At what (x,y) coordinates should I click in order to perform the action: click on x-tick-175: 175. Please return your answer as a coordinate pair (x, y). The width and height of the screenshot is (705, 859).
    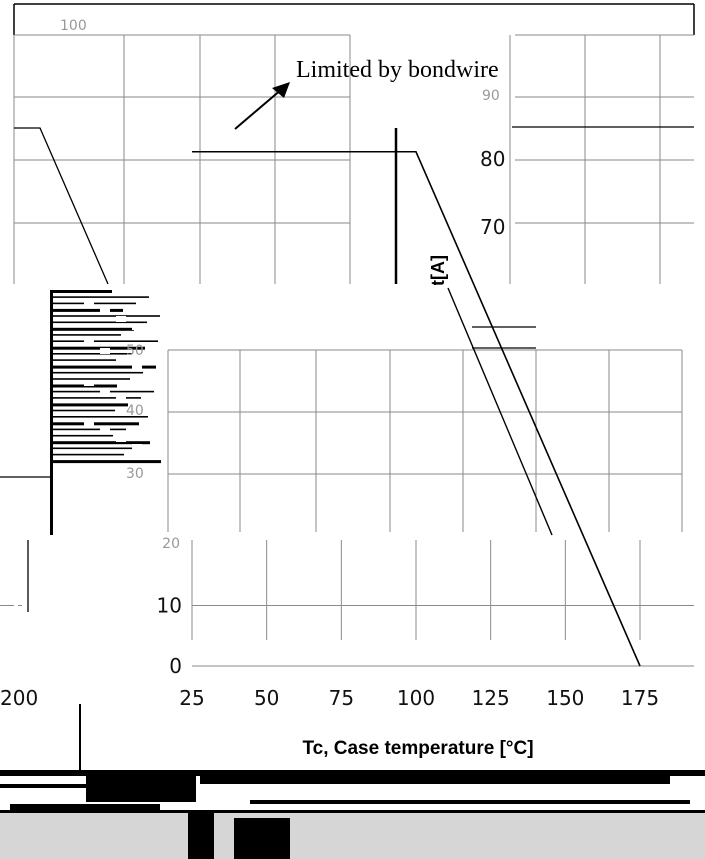
    Looking at the image, I should click on (640, 698).